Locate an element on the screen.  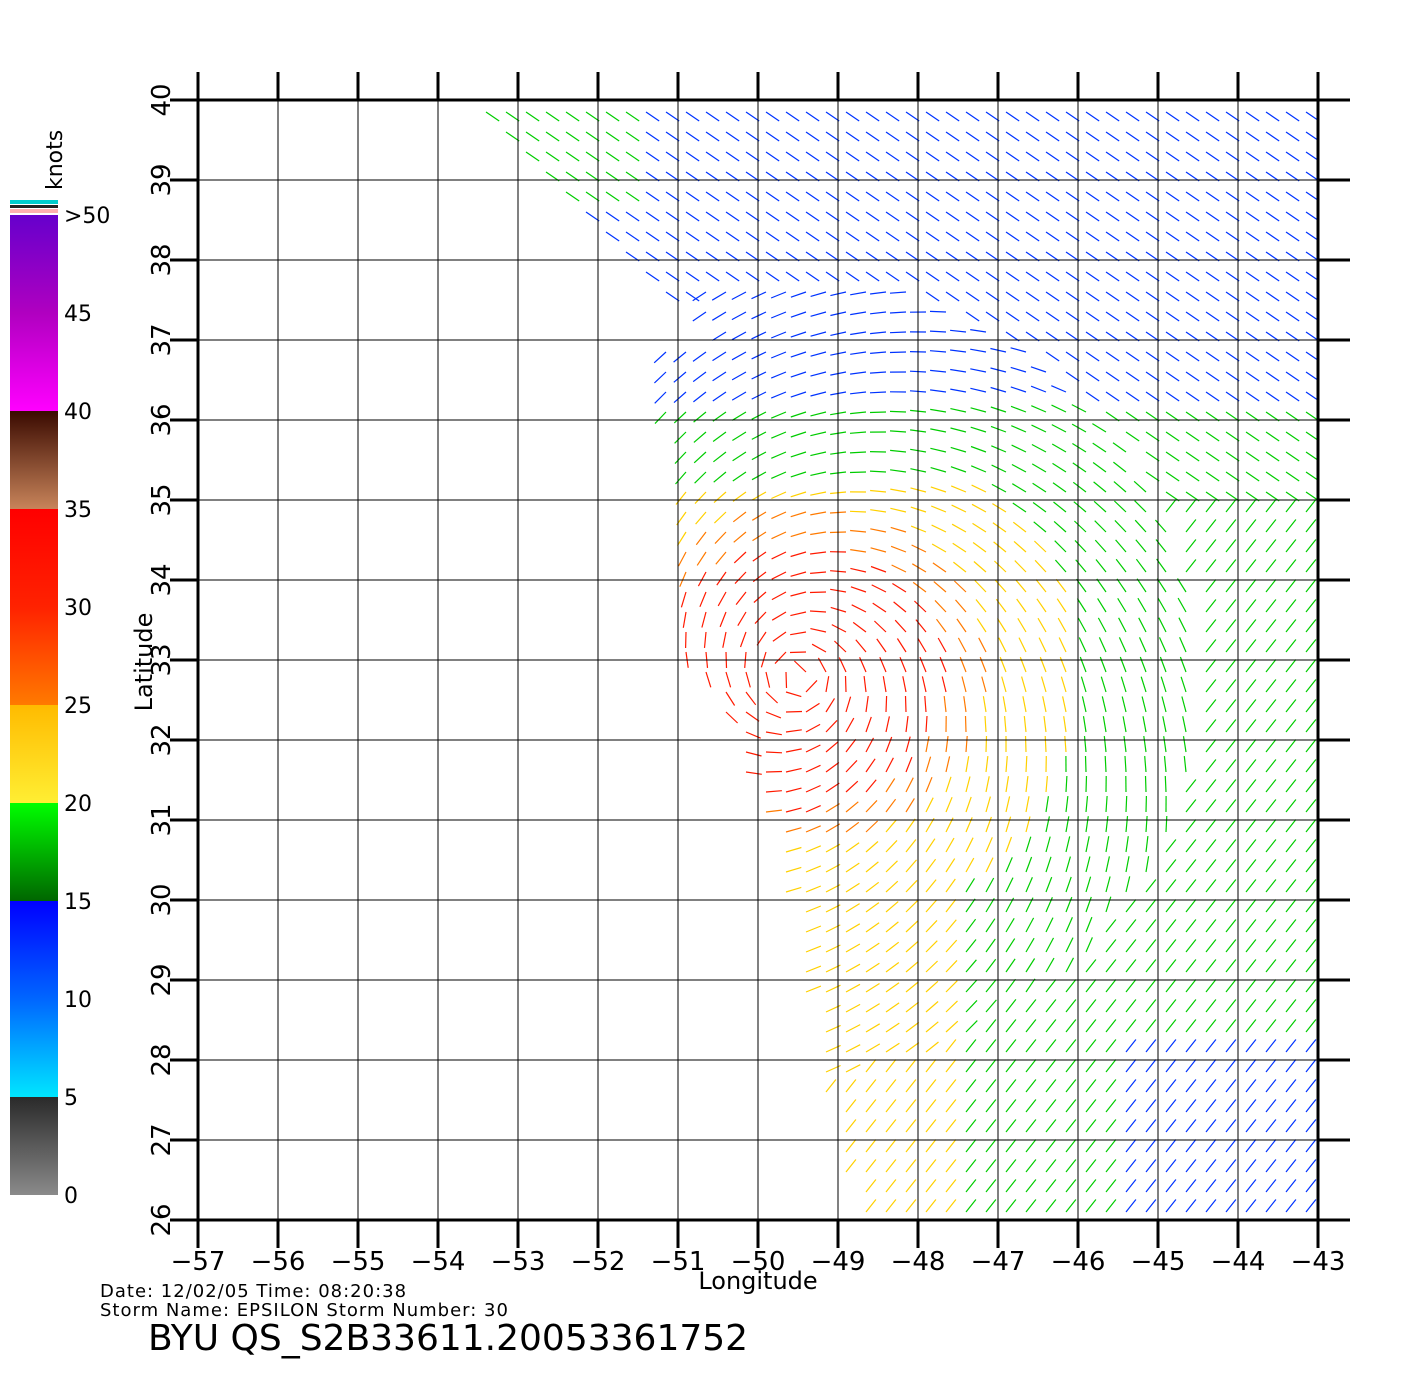
lat-tick-label: 38 is located at coordinates (162, 259).